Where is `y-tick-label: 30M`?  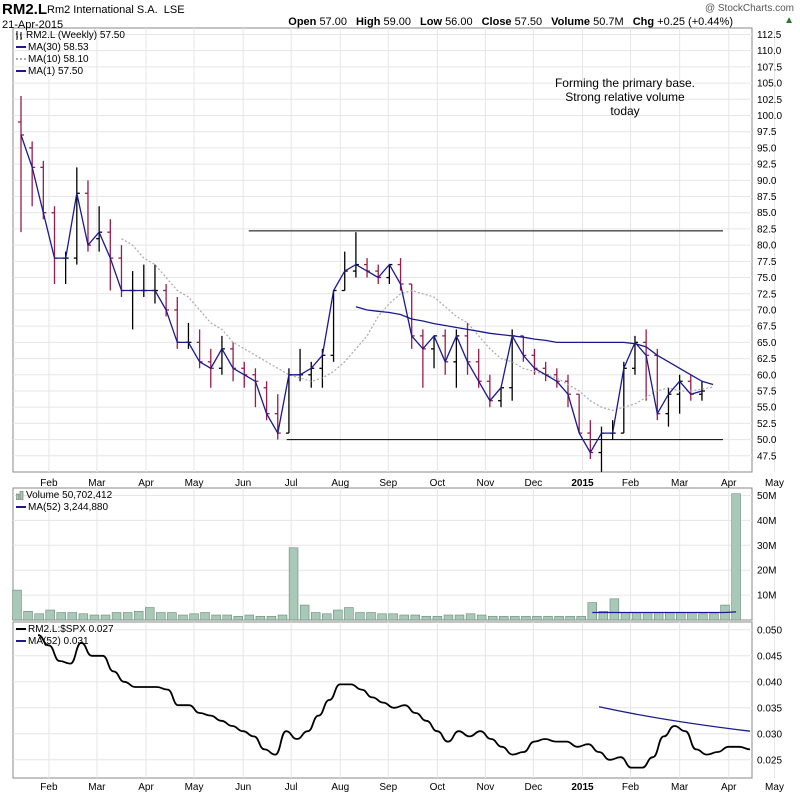
y-tick-label: 30M is located at coordinates (766, 546).